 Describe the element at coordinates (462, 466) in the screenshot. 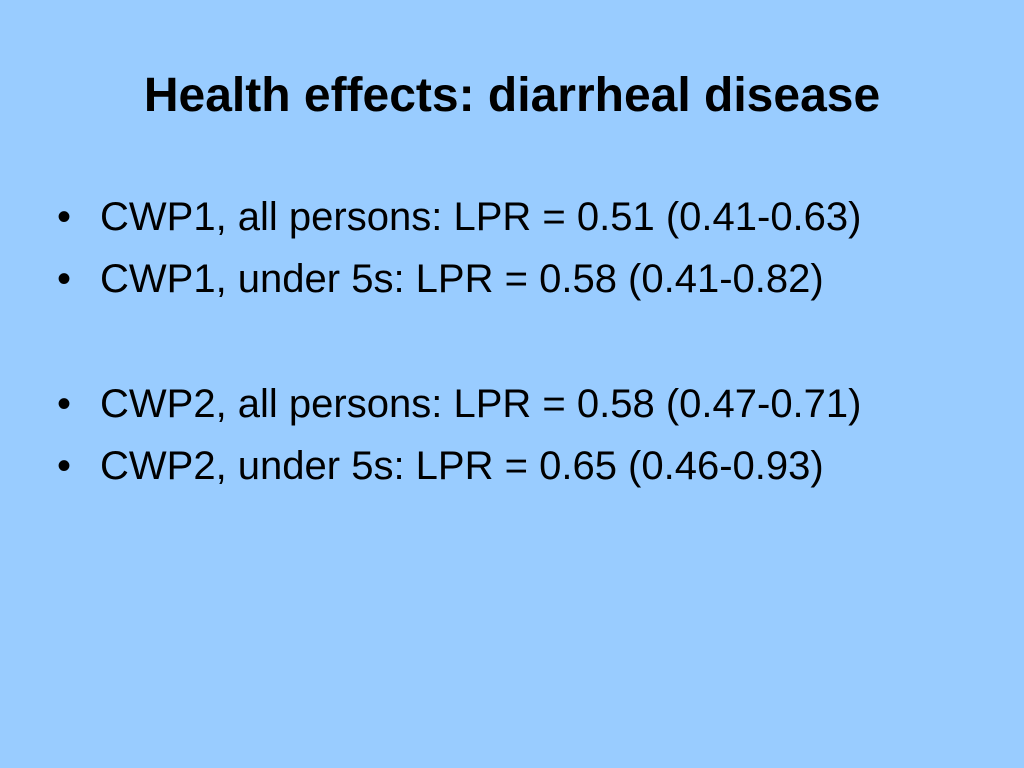

I see `bullet-text: CWP2, under 5s: LPR = 0.65 (0.46-0.93)` at that location.